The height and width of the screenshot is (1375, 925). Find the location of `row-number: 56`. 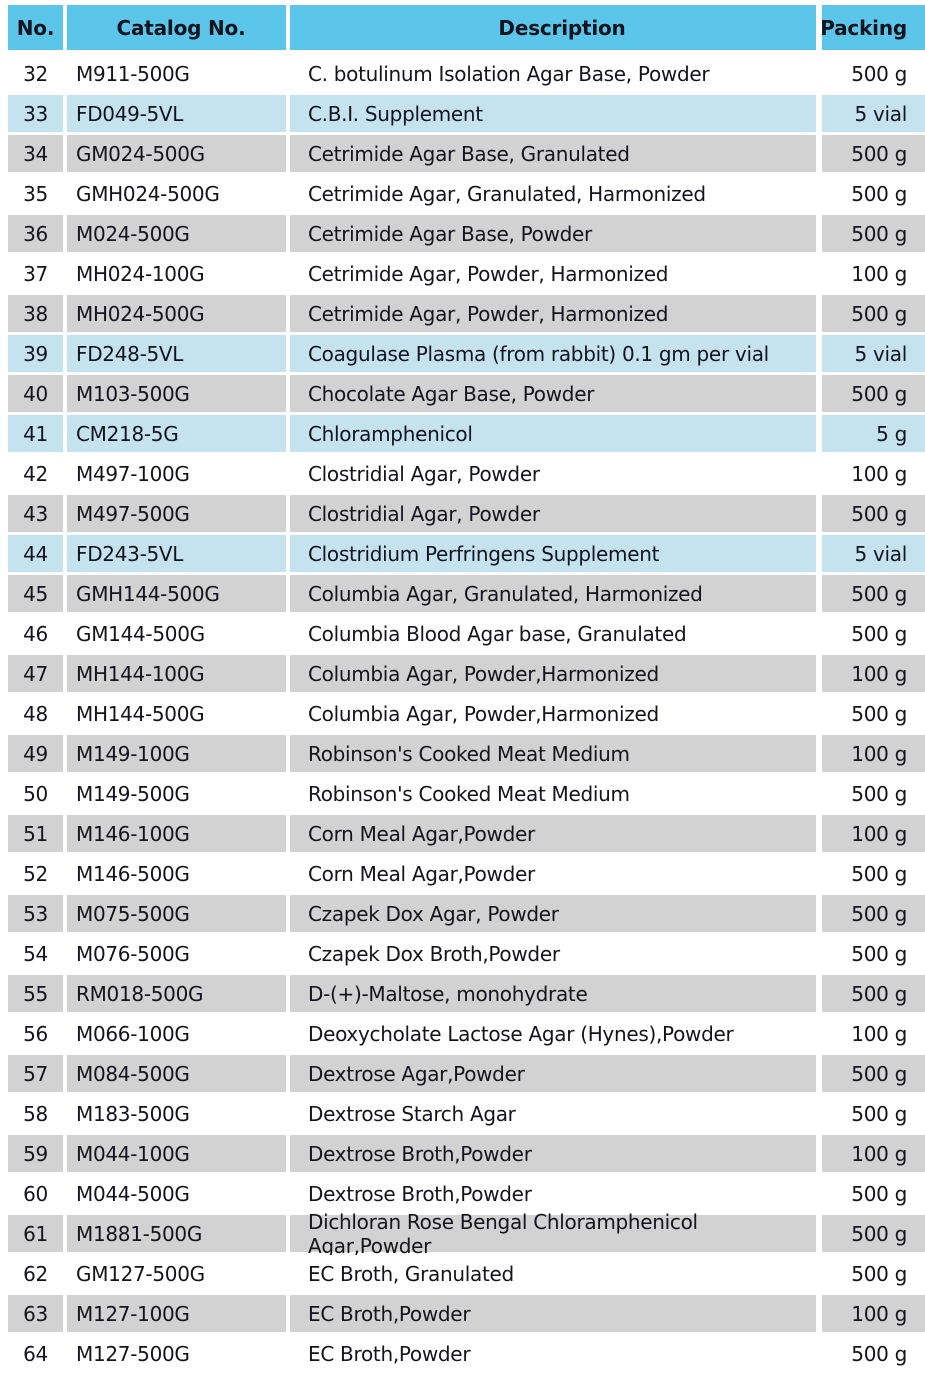

row-number: 56 is located at coordinates (35, 1033).